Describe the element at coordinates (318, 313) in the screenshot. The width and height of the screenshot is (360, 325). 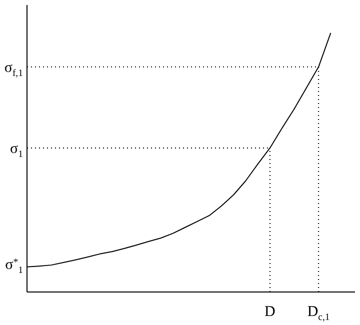
I see `x-tick-label: D$_{c,1}$` at that location.